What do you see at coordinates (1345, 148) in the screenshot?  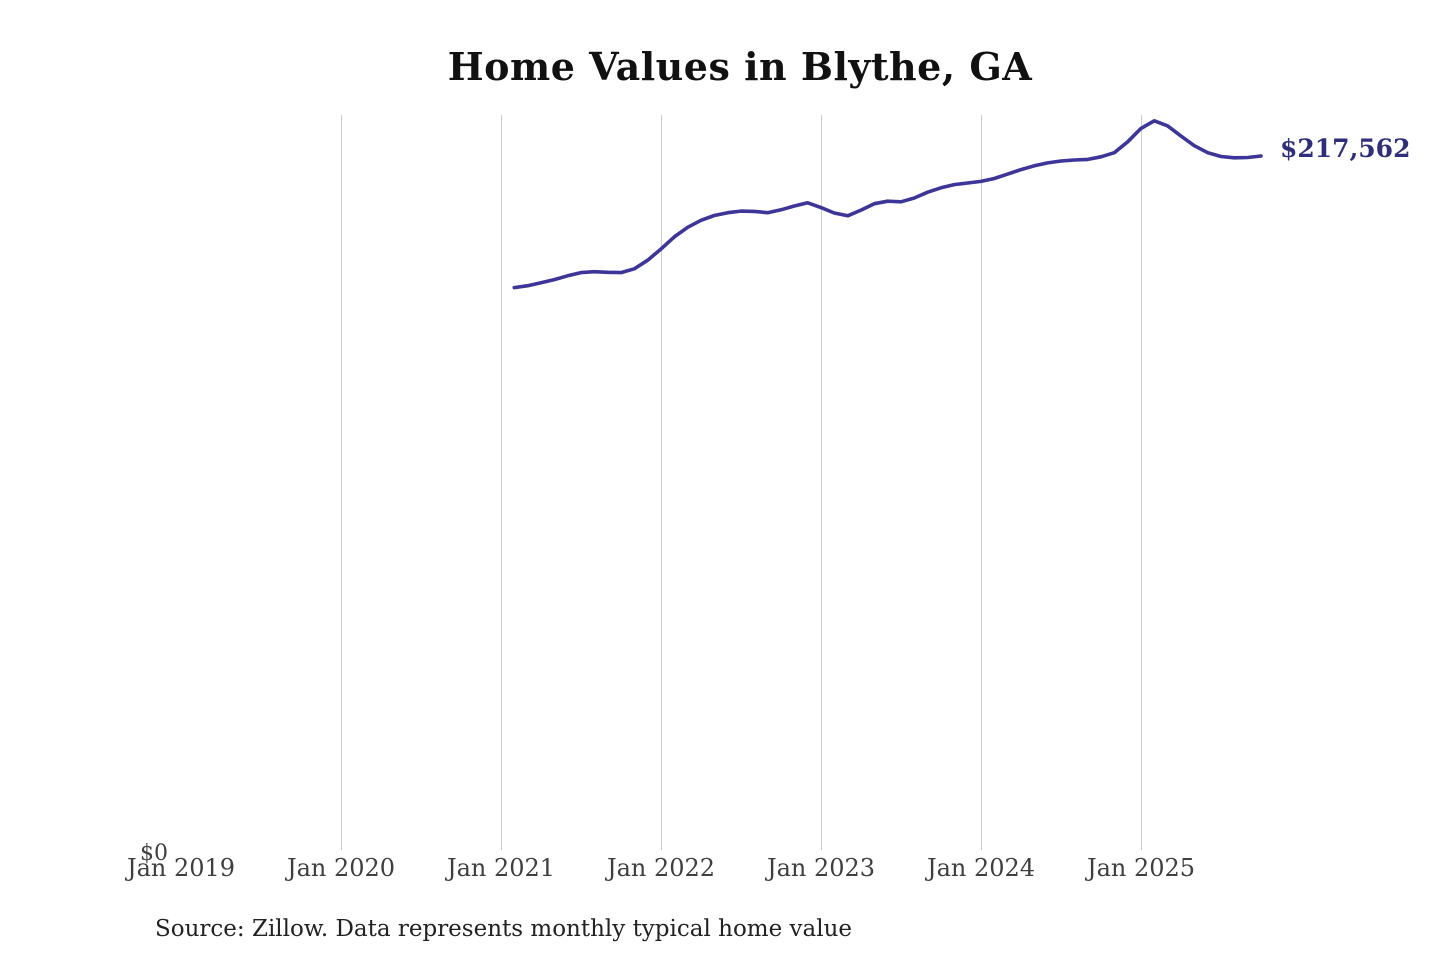 I see `latest-value-label: $217,562` at bounding box center [1345, 148].